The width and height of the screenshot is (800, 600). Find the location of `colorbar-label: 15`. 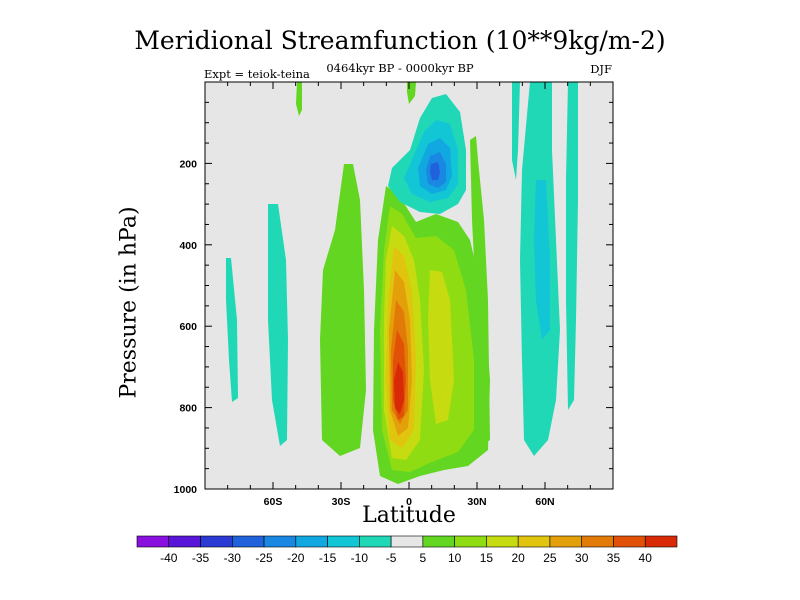

colorbar-label: 15 is located at coordinates (487, 558).